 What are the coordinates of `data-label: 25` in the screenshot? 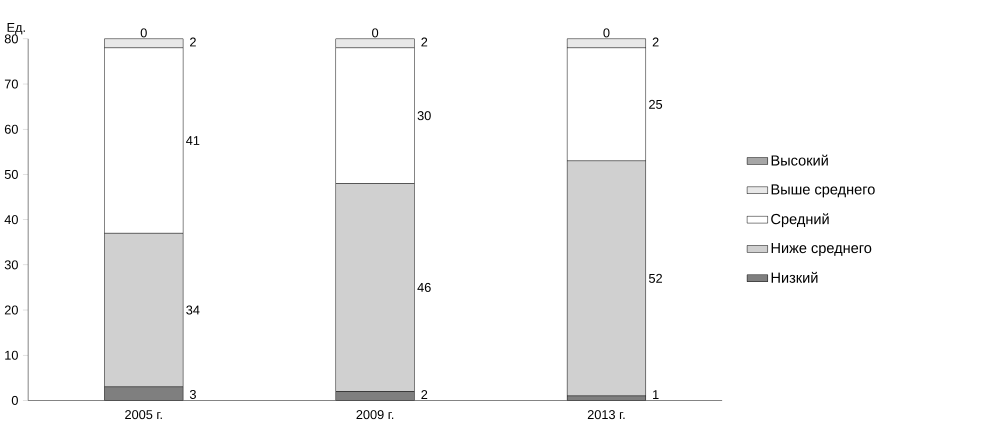 It's located at (655, 104).